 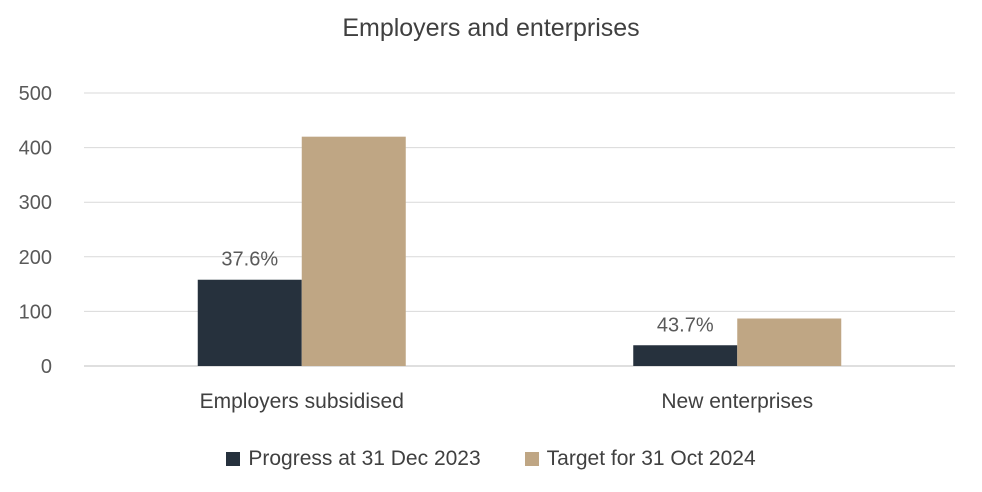 What do you see at coordinates (467, 293) in the screenshot?
I see `data-labels: 37.6% 43.7%` at bounding box center [467, 293].